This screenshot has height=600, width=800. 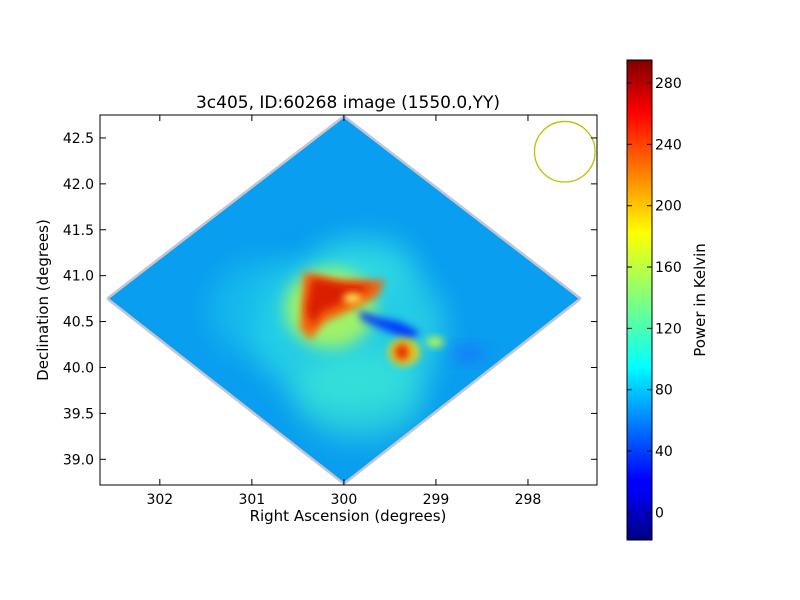 I want to click on y-tick-label: 40.5, so click(x=78, y=323).